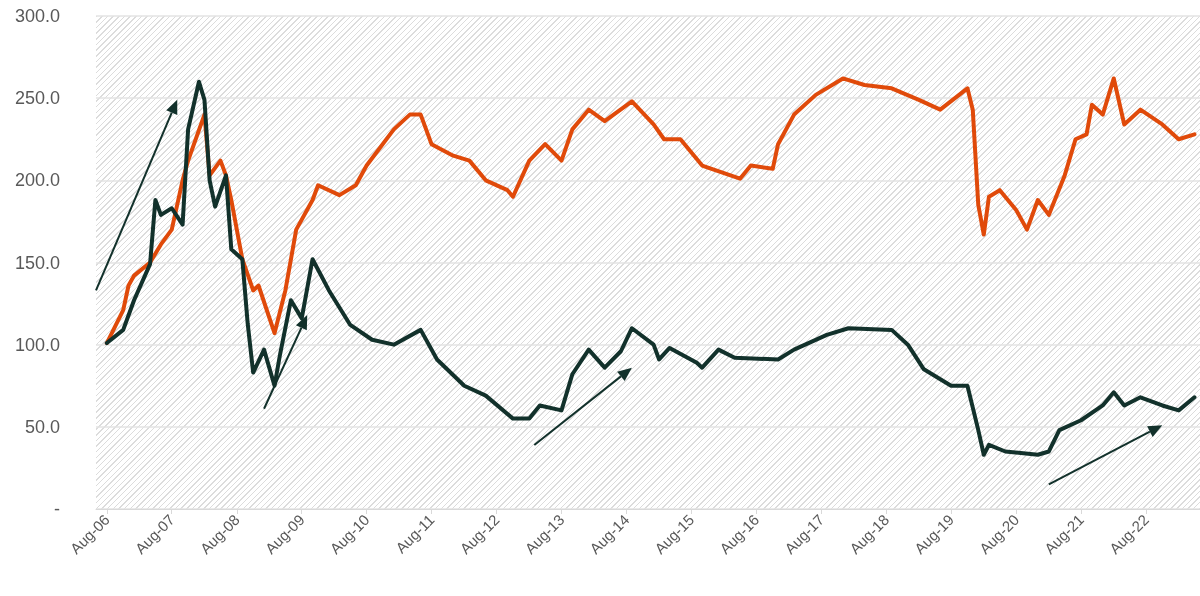  What do you see at coordinates (57, 509) in the screenshot?
I see `y-tick-label: -` at bounding box center [57, 509].